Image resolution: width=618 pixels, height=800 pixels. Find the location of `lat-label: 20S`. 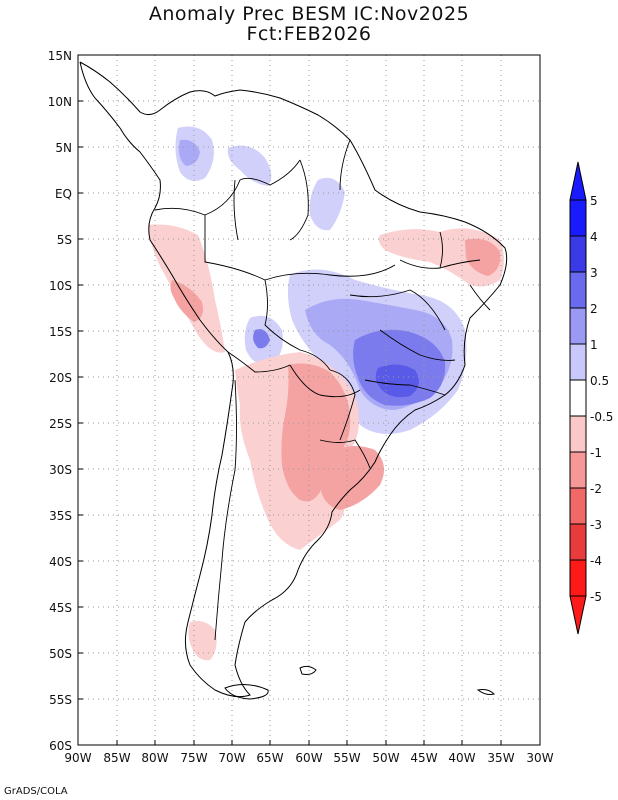

lat-label: 20S is located at coordinates (60, 378).